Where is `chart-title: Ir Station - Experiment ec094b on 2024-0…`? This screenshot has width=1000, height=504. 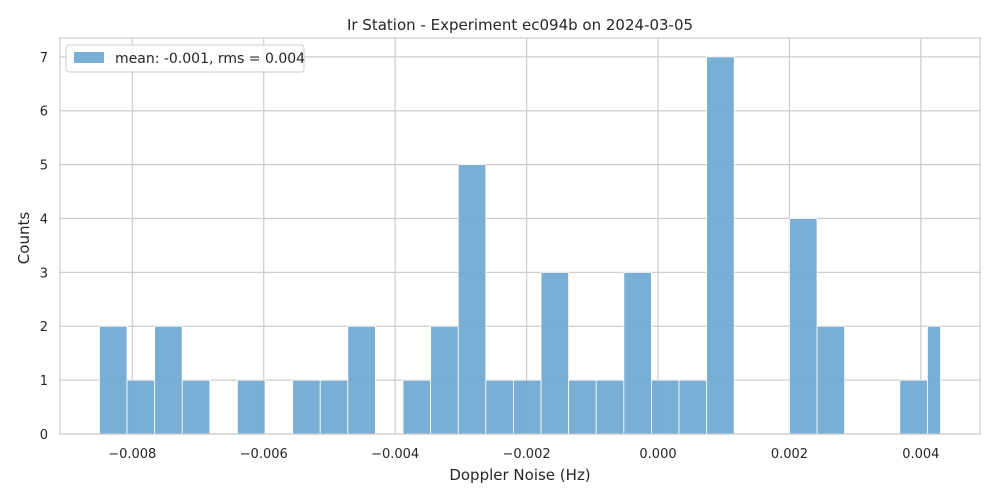 chart-title: Ir Station - Experiment ec094b on 2024-0… is located at coordinates (520, 25).